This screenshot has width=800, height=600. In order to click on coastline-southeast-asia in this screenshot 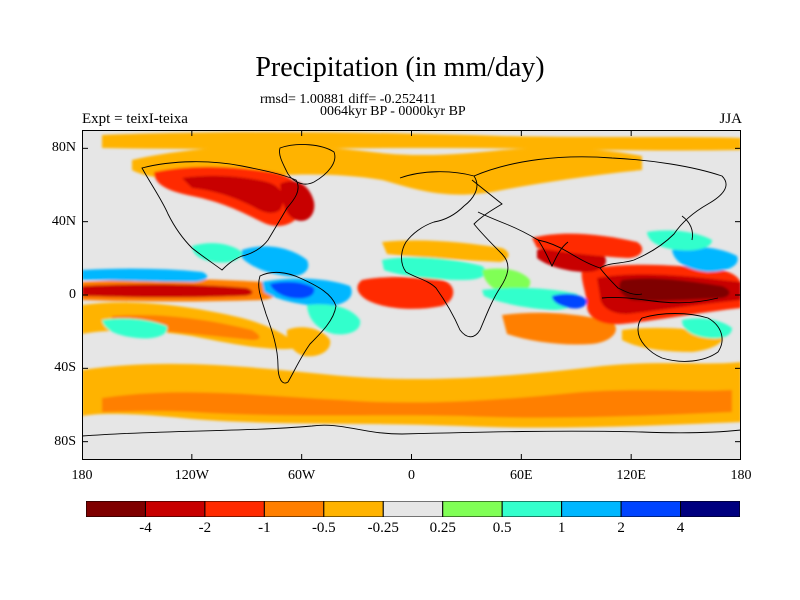, I will do `click(621, 281)`.